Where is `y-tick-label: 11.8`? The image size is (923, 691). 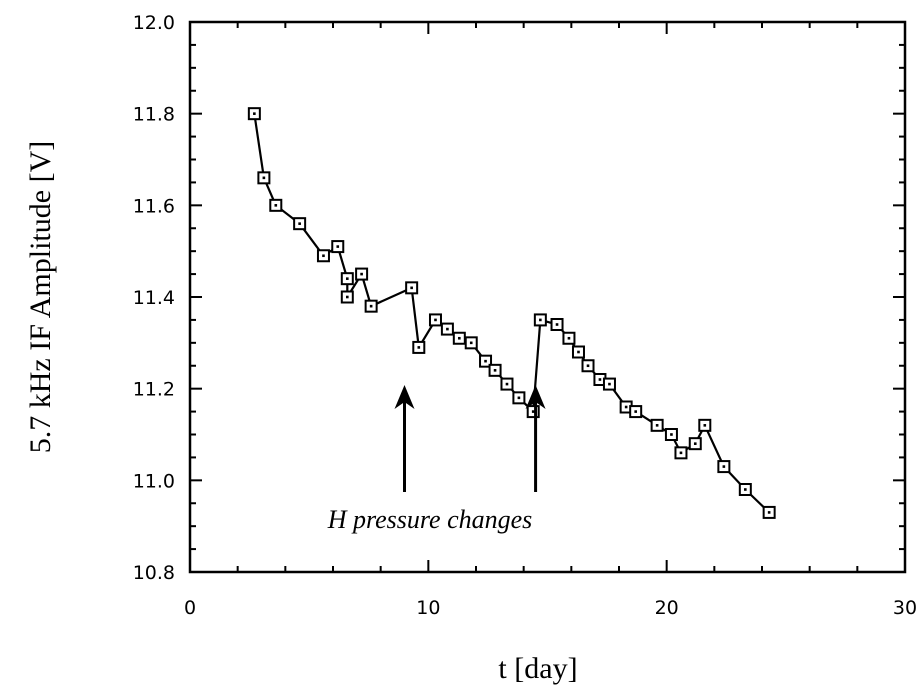
y-tick-label: 11.8 is located at coordinates (154, 115).